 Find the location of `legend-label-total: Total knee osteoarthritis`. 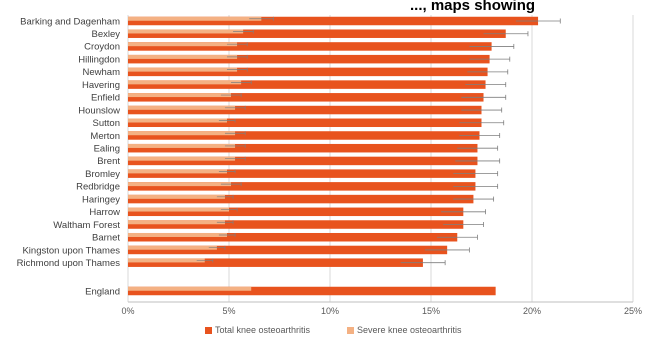

legend-label-total: Total knee osteoarthritis is located at coordinates (263, 330).